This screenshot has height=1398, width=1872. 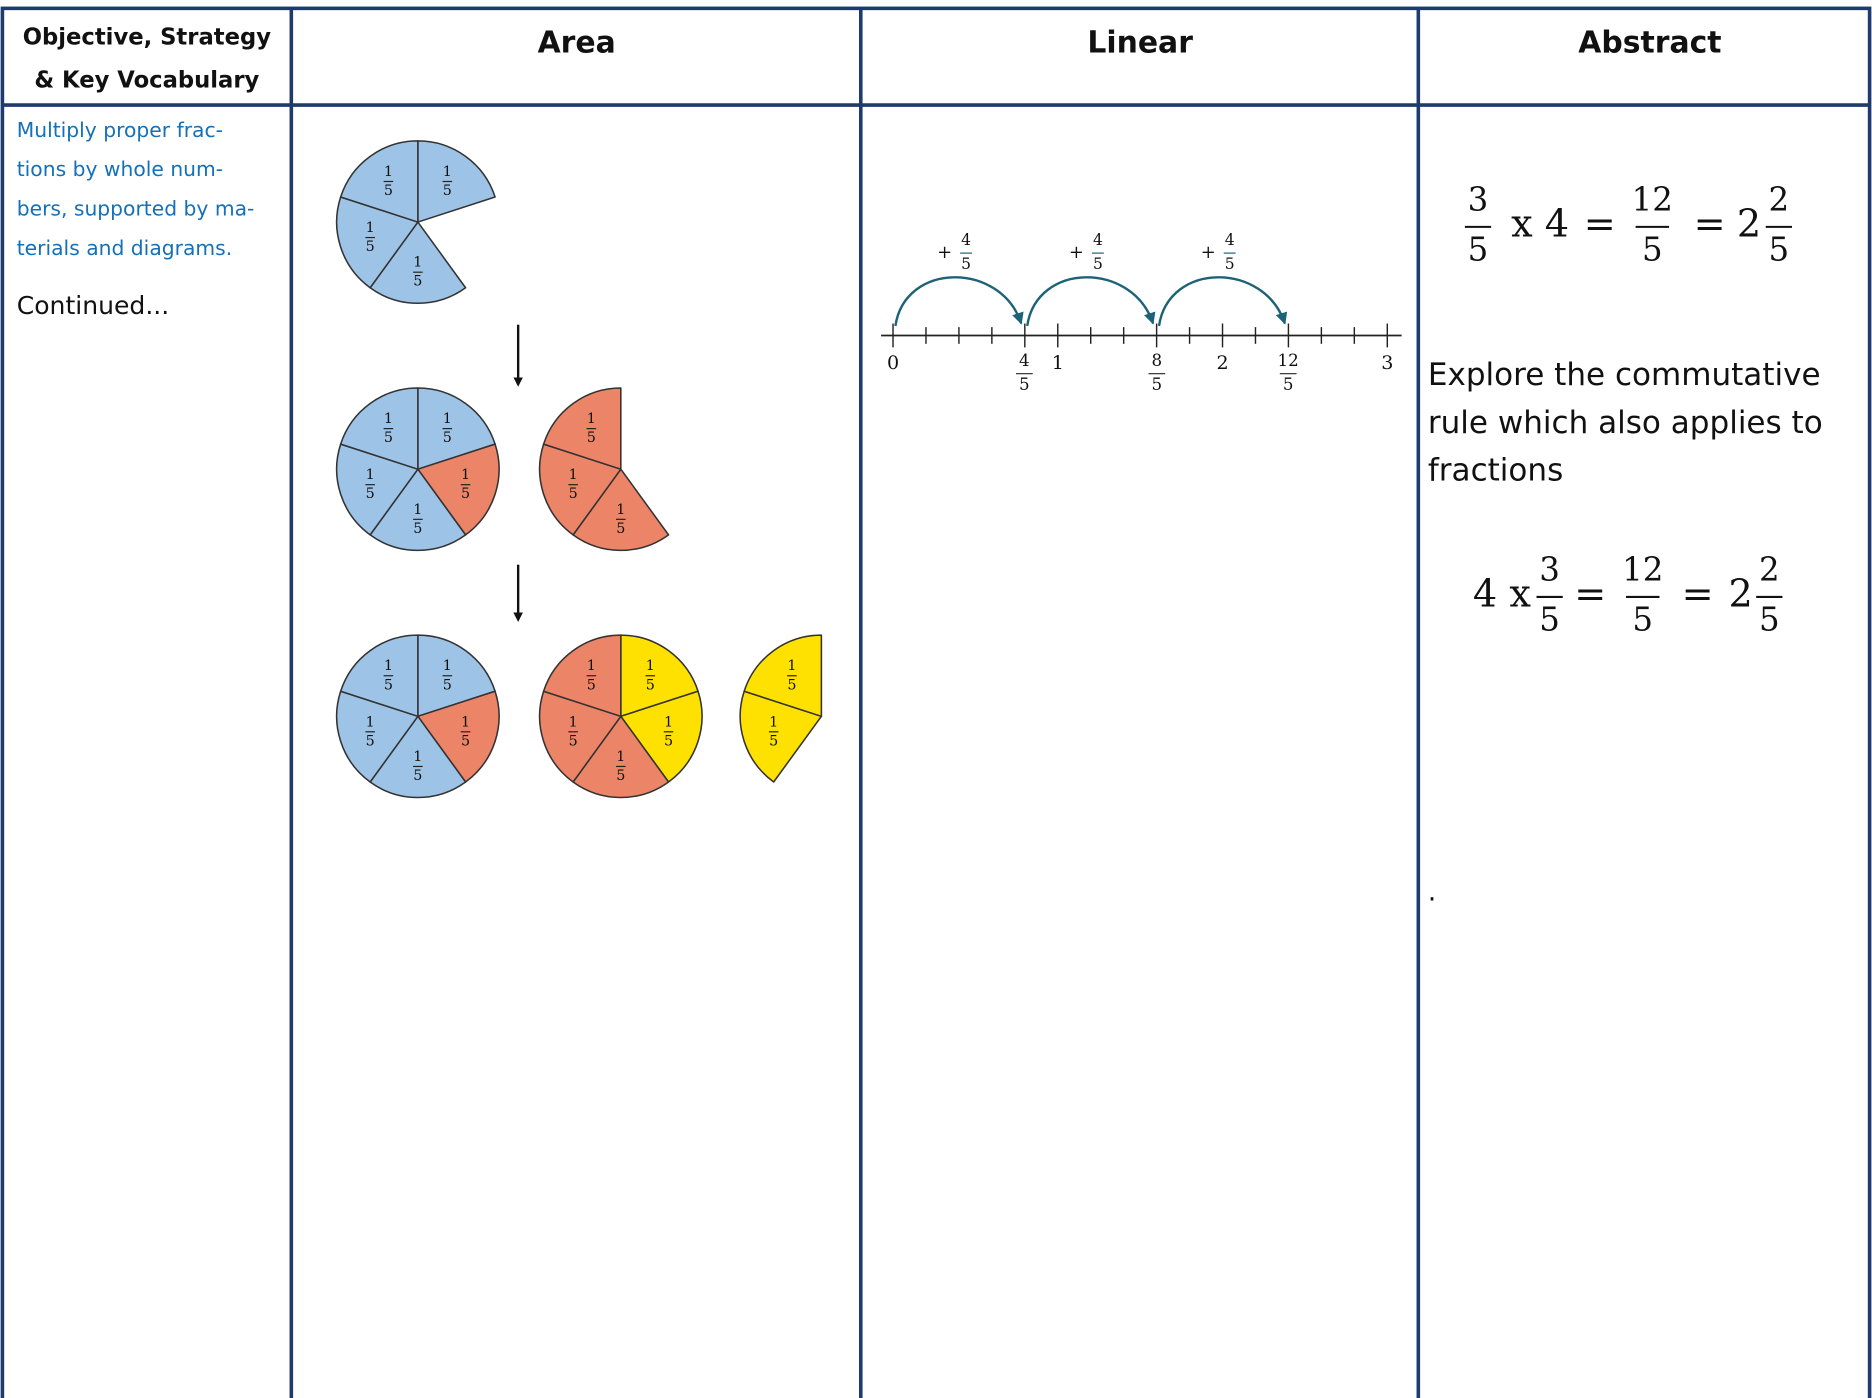 I want to click on column-header: Abstract, so click(x=1649, y=43).